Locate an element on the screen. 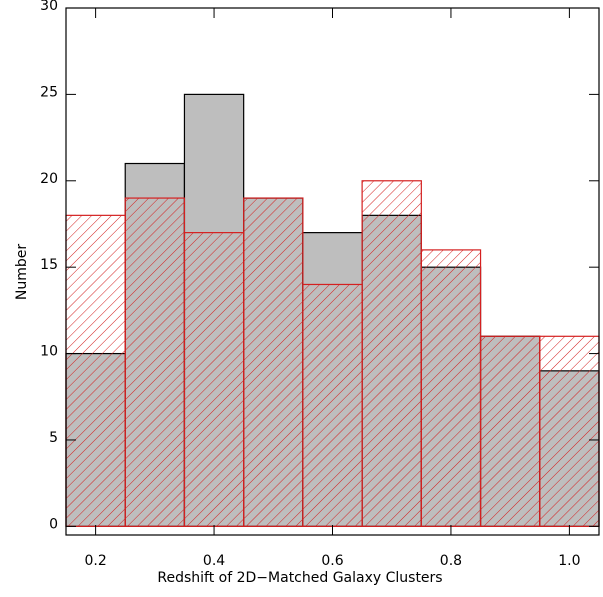  x-axis-label: Redshift of 2D−Matched Galaxy Clusters is located at coordinates (299, 578).